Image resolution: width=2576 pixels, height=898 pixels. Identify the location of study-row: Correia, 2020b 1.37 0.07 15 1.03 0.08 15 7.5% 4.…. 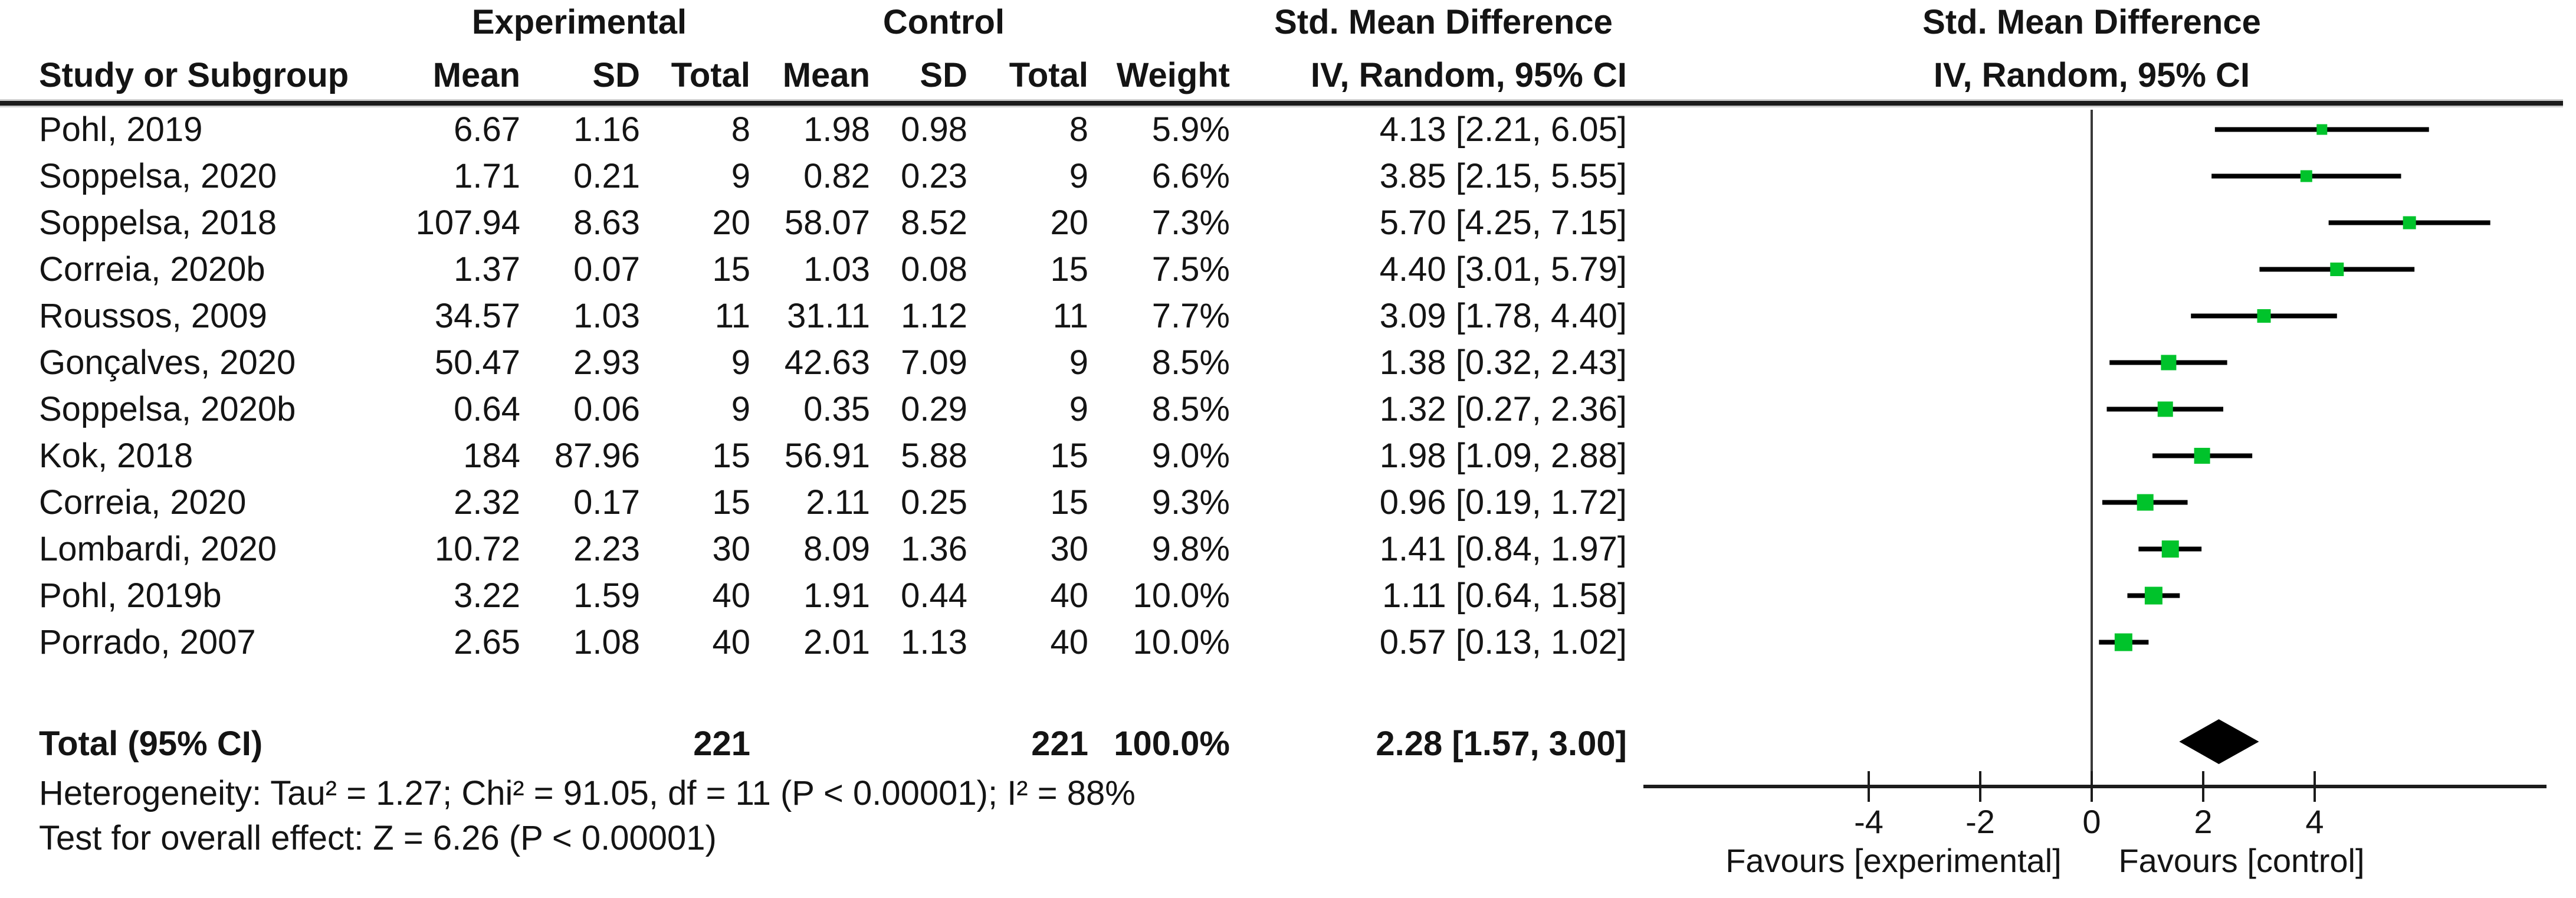
(1288, 270).